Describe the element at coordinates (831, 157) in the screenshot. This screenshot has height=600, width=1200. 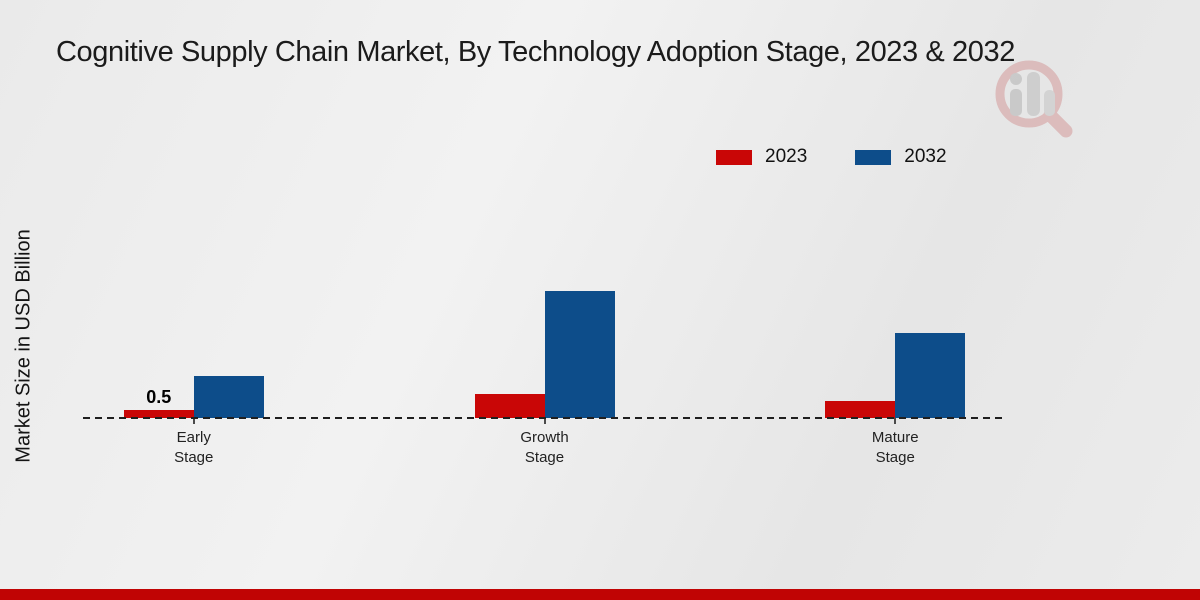
I see `legend: 2023 2032` at that location.